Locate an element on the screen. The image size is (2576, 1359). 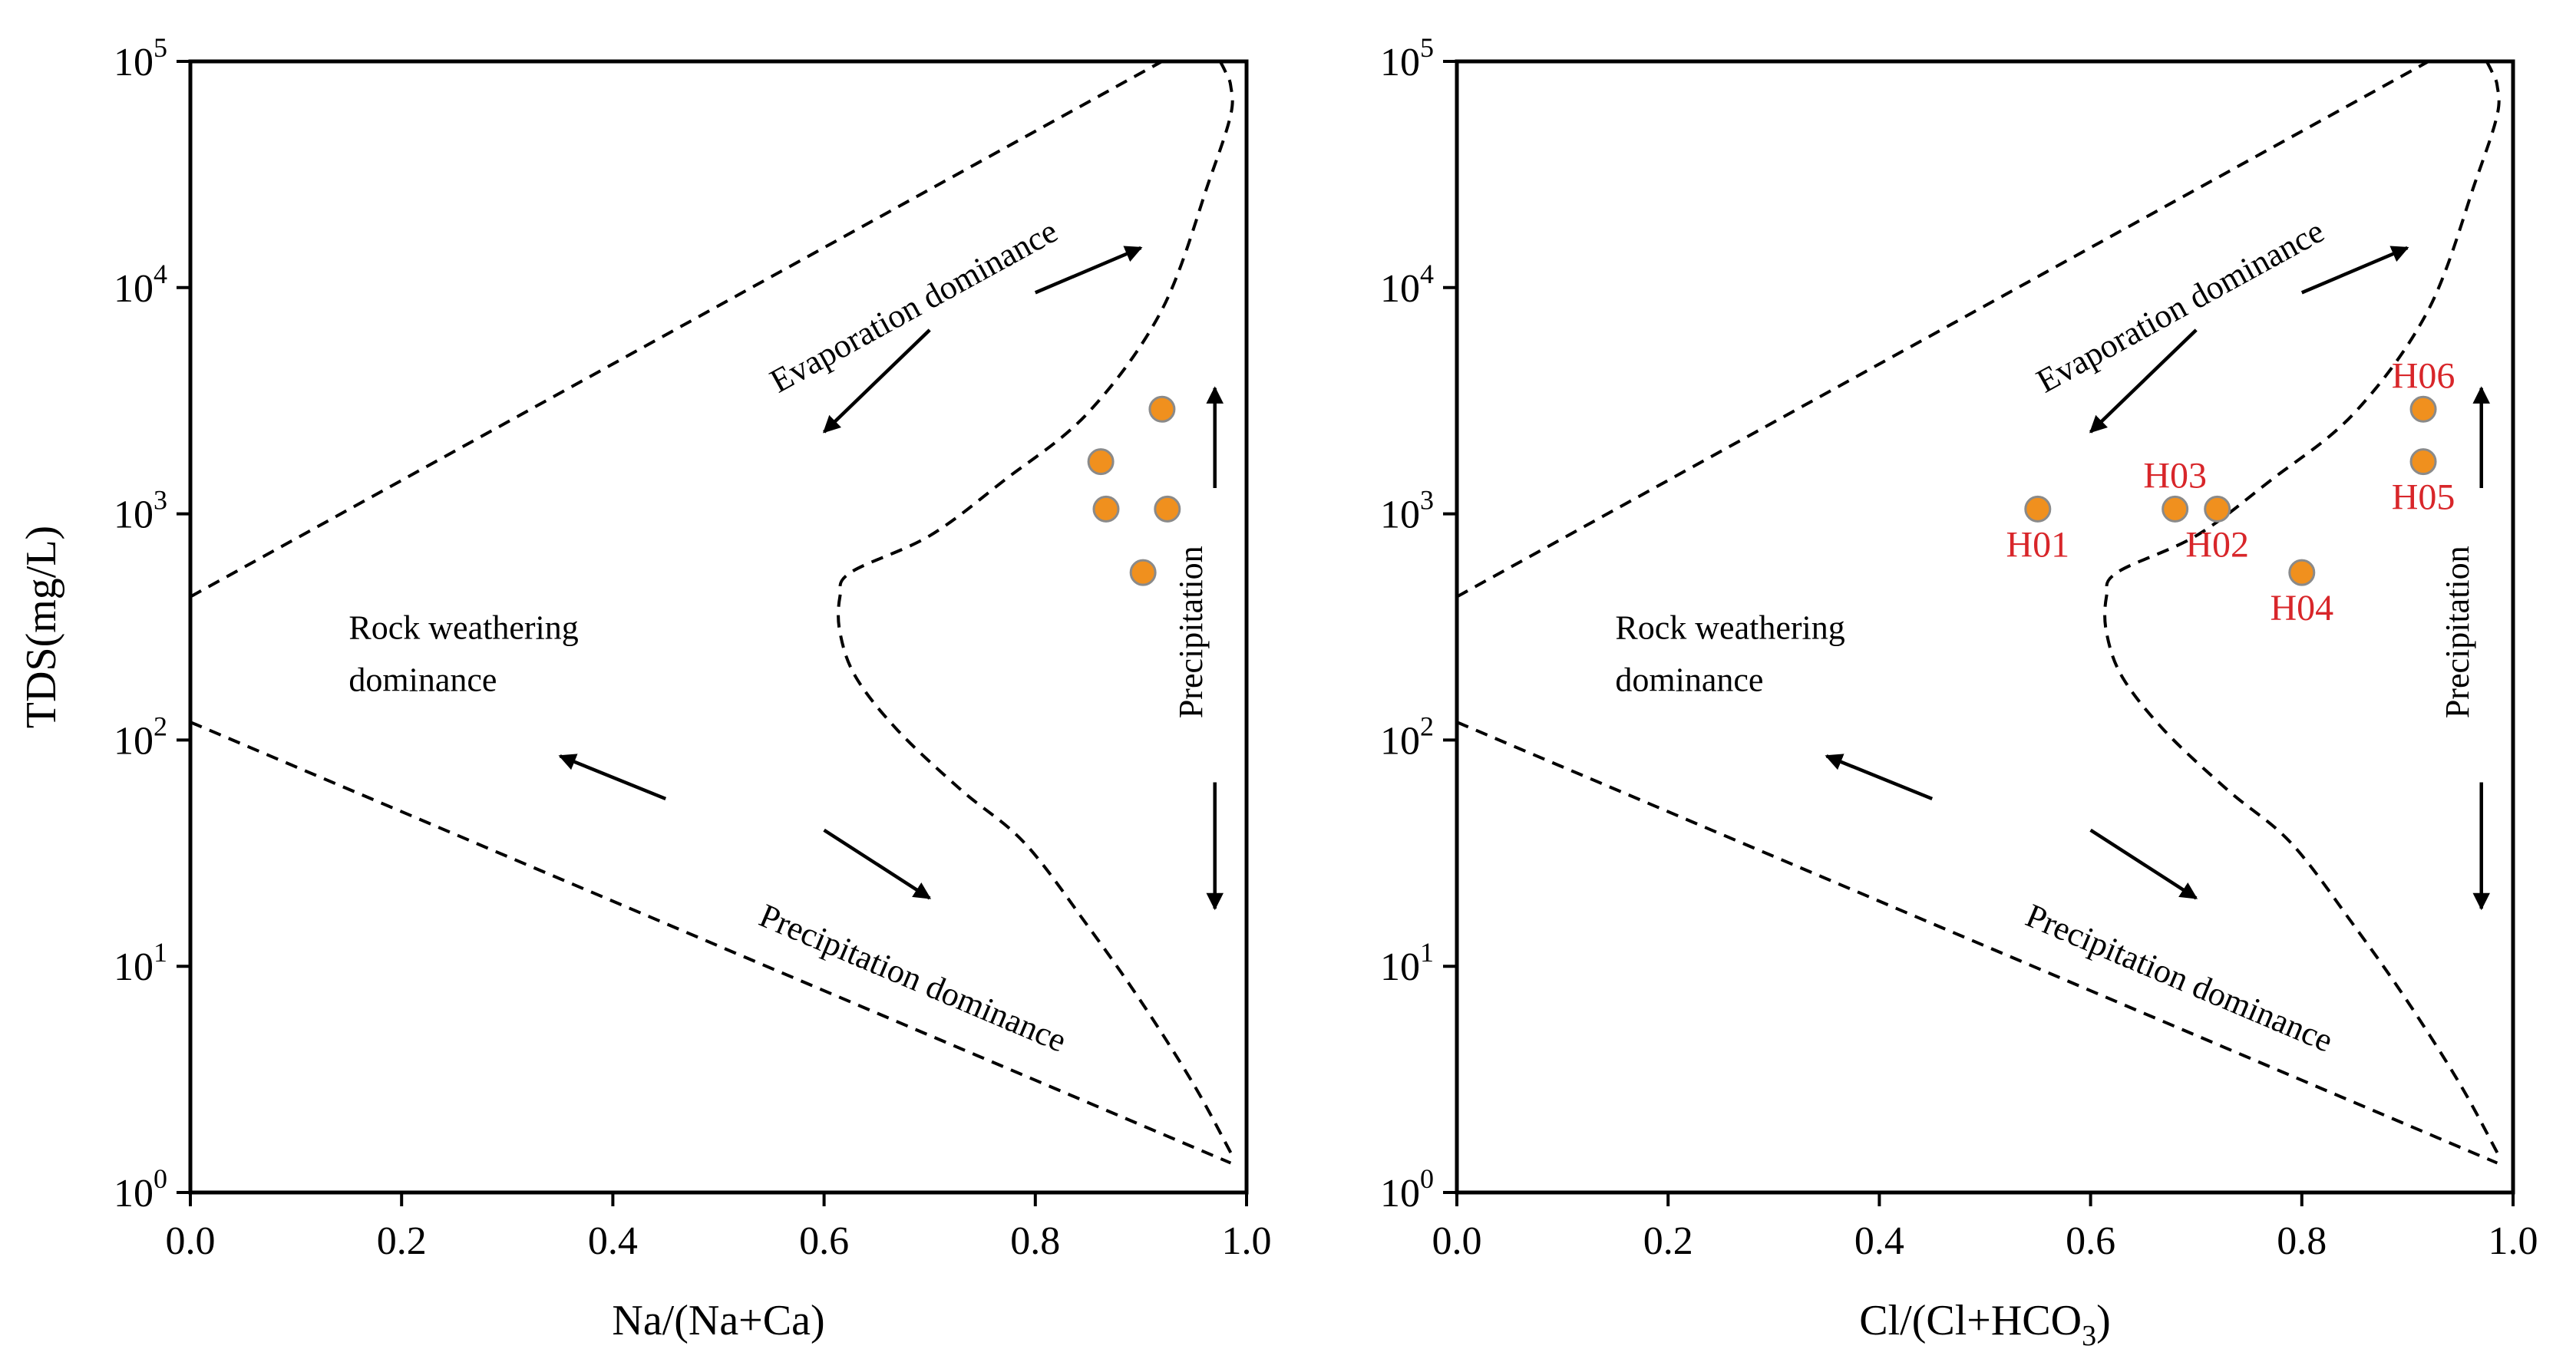
arrow-precipitation-right is located at coordinates (2143, 864).